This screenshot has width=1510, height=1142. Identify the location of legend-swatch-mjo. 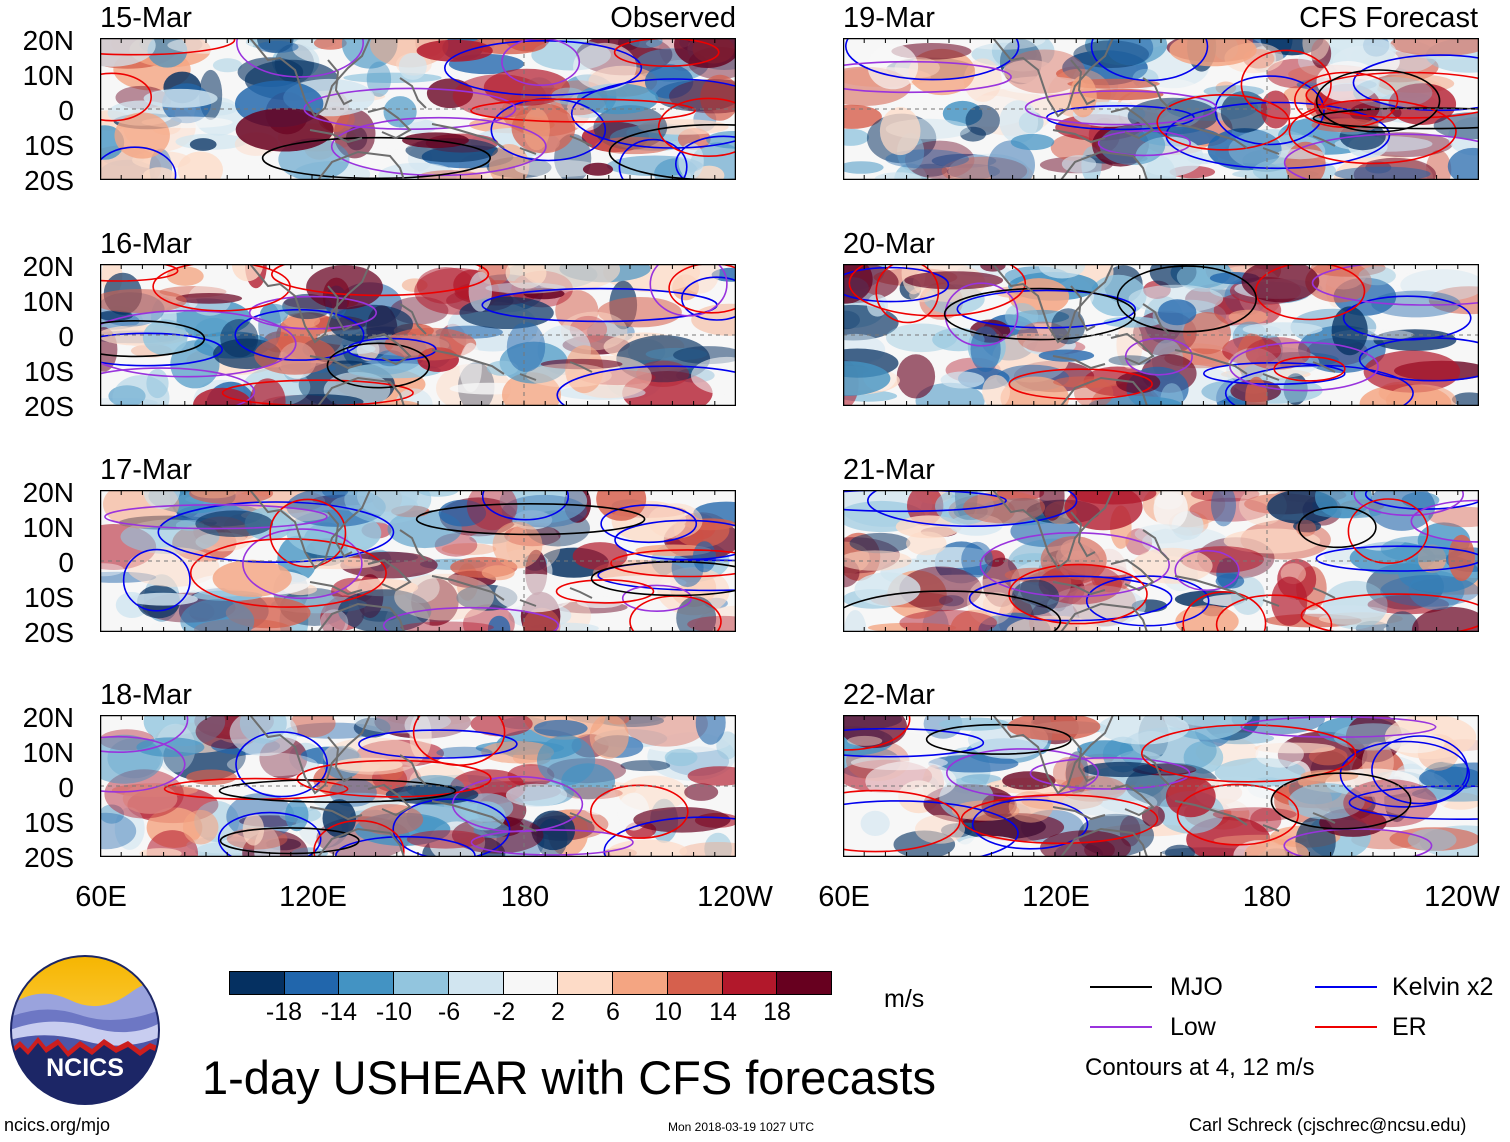
(1121, 987).